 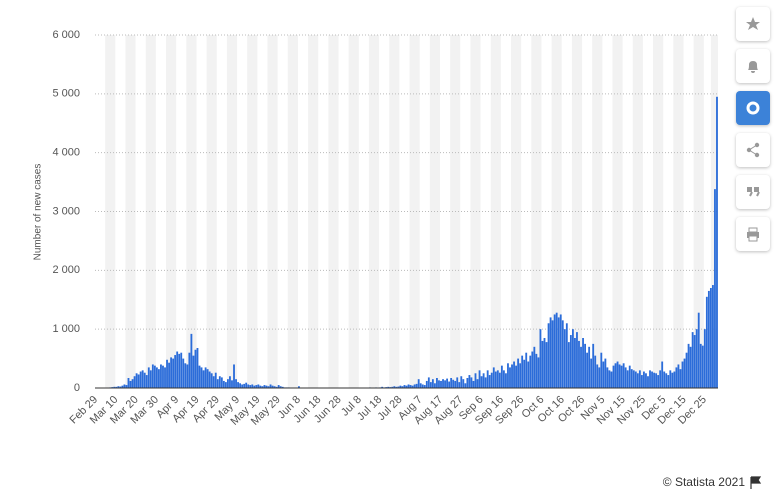 What do you see at coordinates (753, 192) in the screenshot?
I see `cite-button` at bounding box center [753, 192].